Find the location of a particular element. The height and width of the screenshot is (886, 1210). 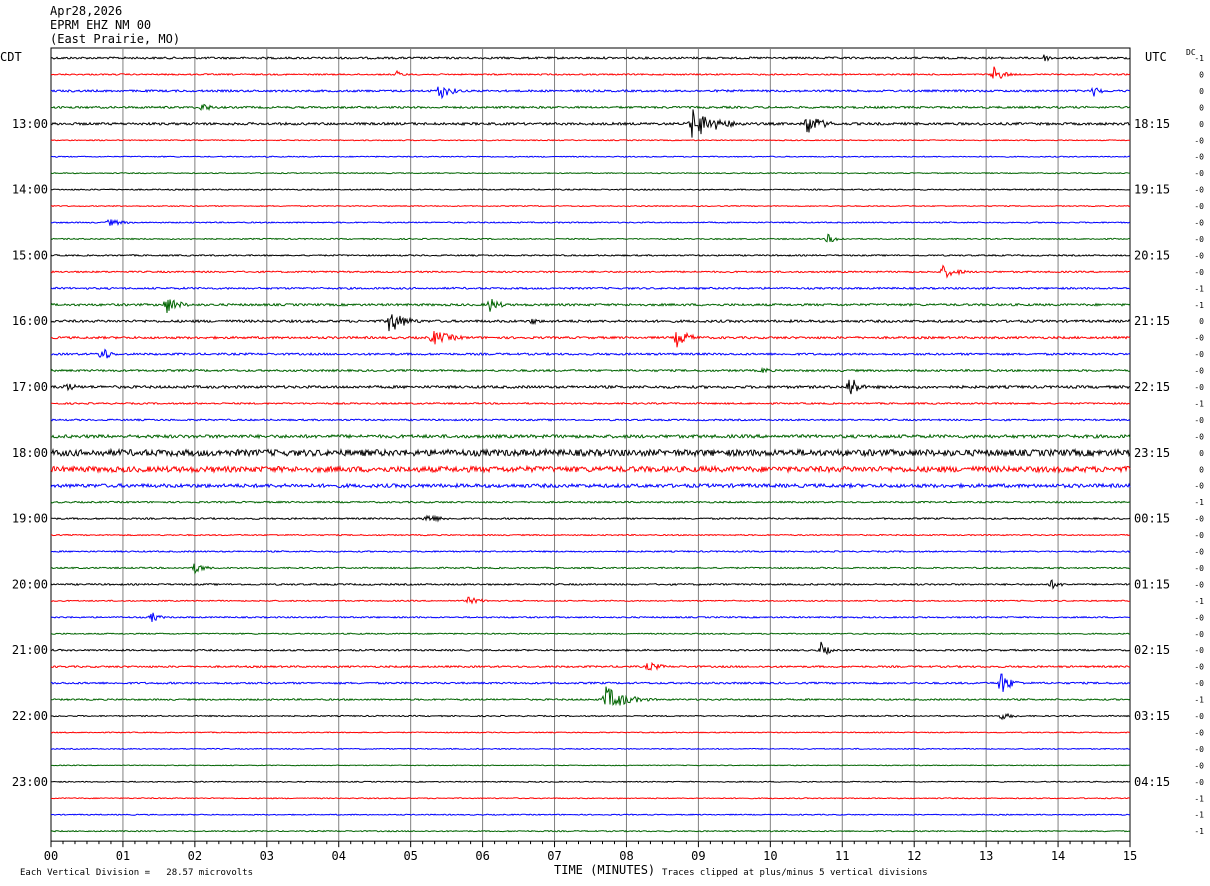

left-time-label: 21:00 is located at coordinates (30, 650).